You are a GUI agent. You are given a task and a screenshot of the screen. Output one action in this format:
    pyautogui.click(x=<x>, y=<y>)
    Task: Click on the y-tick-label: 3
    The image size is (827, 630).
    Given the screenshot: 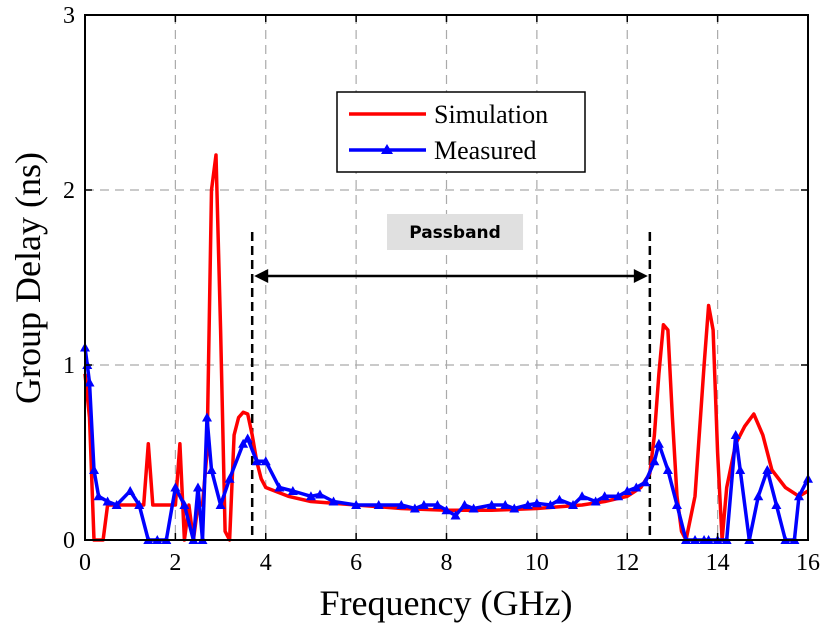 What is the action you would take?
    pyautogui.click(x=69, y=16)
    